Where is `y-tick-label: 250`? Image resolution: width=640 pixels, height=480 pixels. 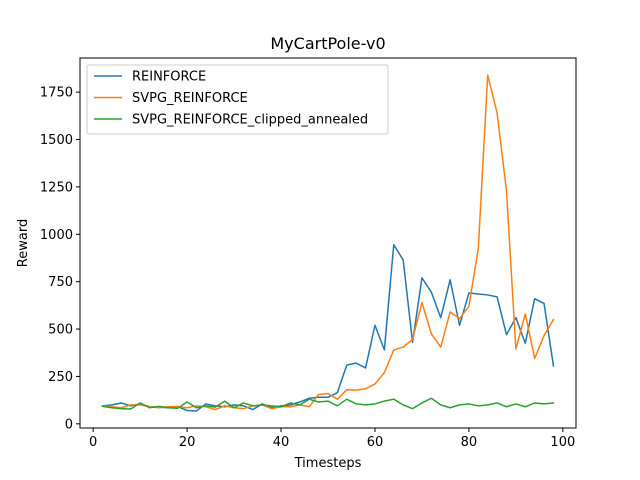 y-tick-label: 250 is located at coordinates (60, 377).